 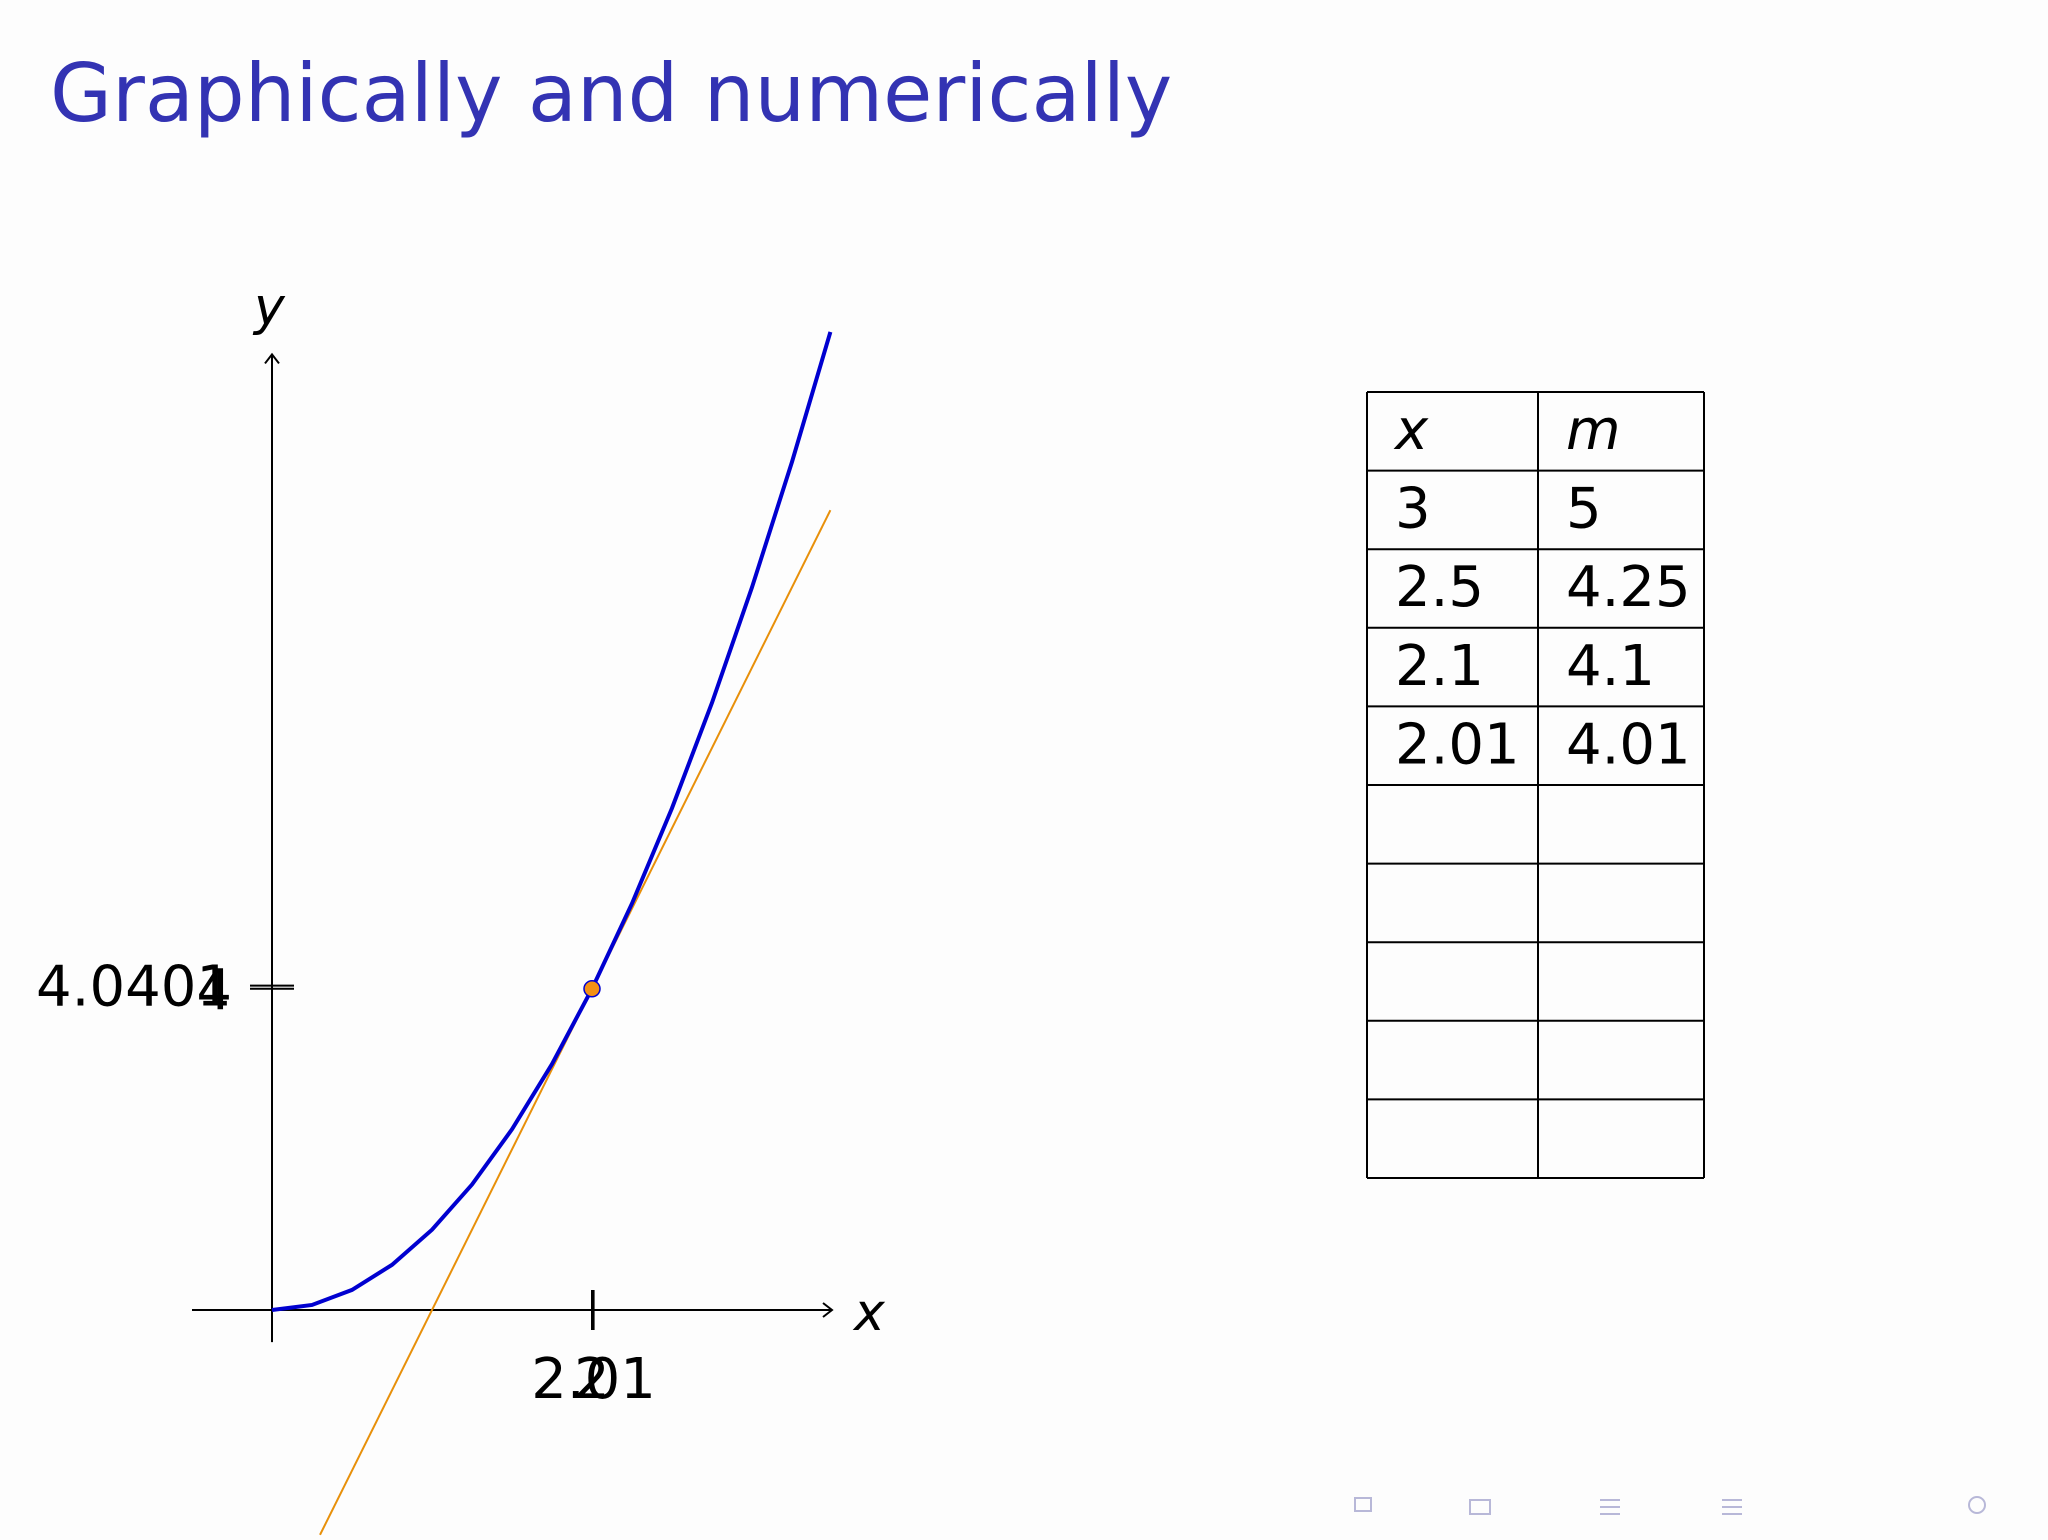 I want to click on y-tick-label: 4, so click(x=214, y=990).